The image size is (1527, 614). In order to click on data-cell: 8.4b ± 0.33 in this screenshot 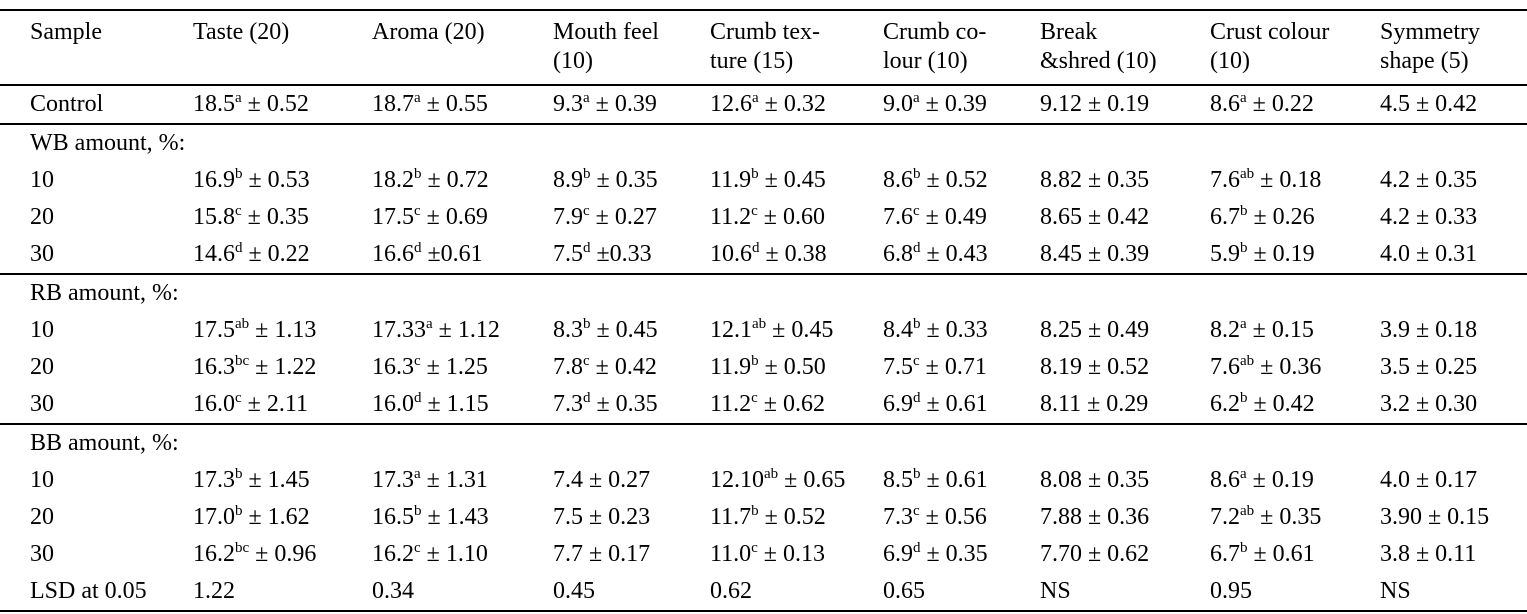, I will do `click(935, 330)`.